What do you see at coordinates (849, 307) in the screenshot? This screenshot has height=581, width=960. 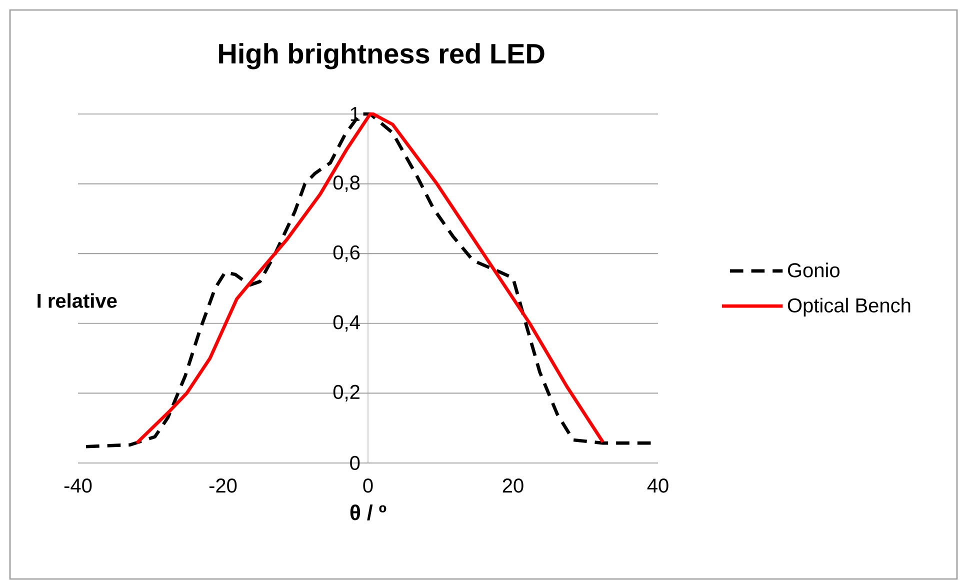 I see `legend-label: Optical Bench` at bounding box center [849, 307].